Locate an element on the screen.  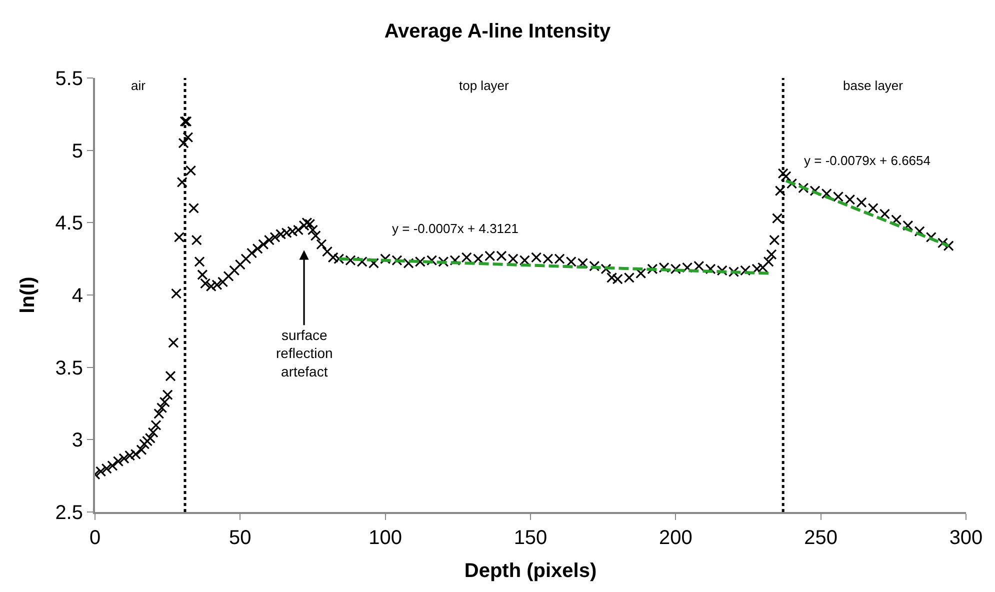
x-tick-label: 250 is located at coordinates (821, 538).